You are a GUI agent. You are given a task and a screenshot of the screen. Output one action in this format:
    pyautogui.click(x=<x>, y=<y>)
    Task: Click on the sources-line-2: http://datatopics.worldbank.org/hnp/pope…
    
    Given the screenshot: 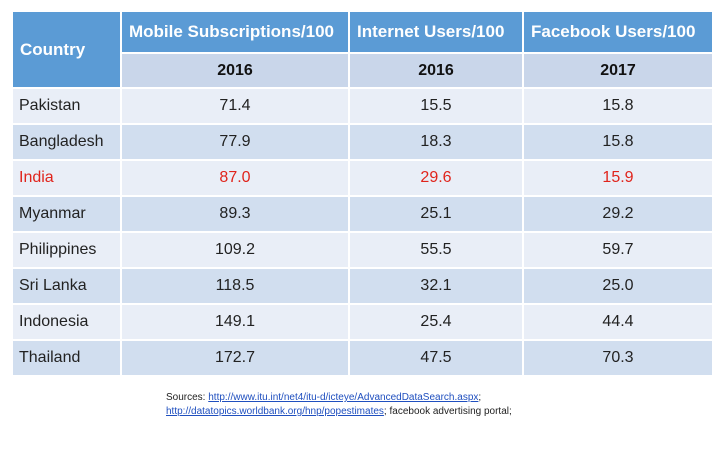 What is the action you would take?
    pyautogui.click(x=339, y=412)
    